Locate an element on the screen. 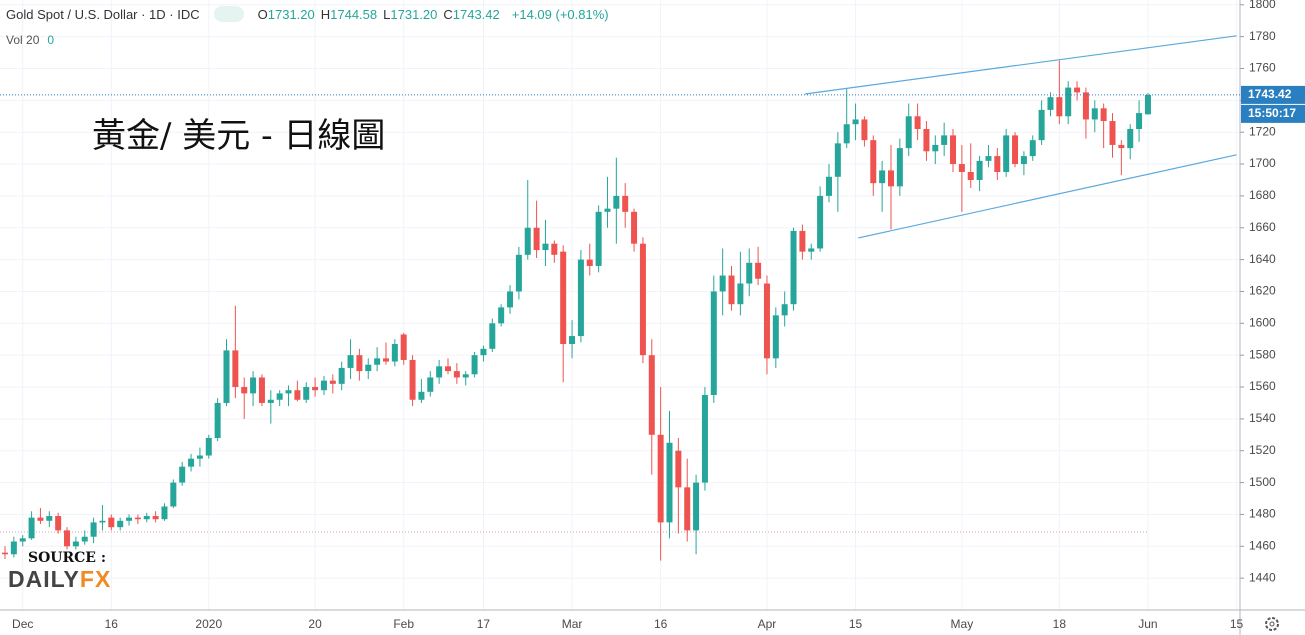  y-tick-label: 1660 is located at coordinates (1262, 227).